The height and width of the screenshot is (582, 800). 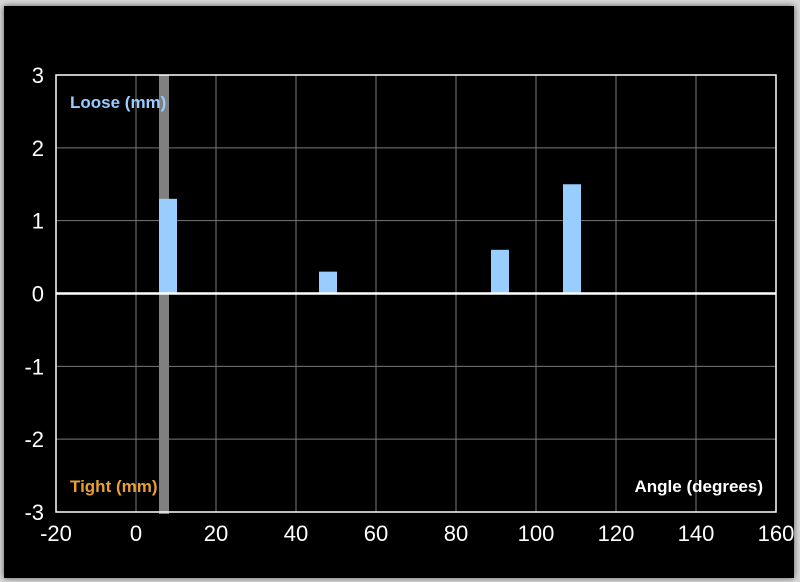 I want to click on y-tick-label: -1, so click(x=34, y=366).